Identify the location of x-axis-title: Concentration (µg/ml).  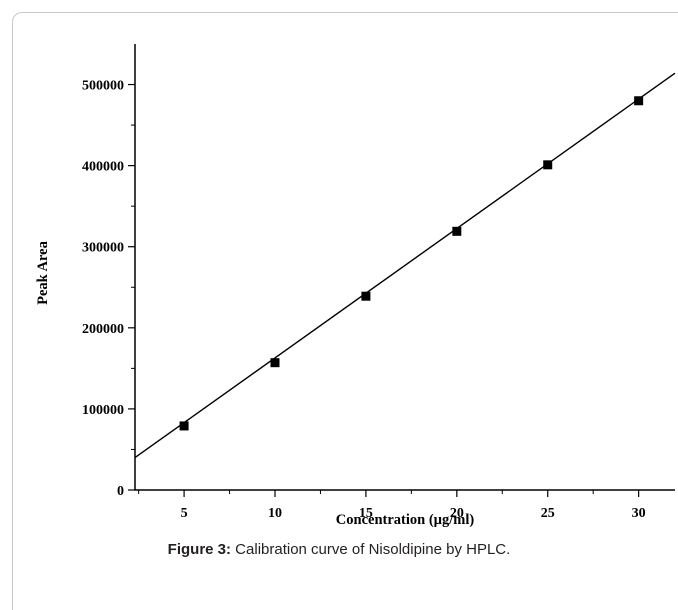
(405, 520).